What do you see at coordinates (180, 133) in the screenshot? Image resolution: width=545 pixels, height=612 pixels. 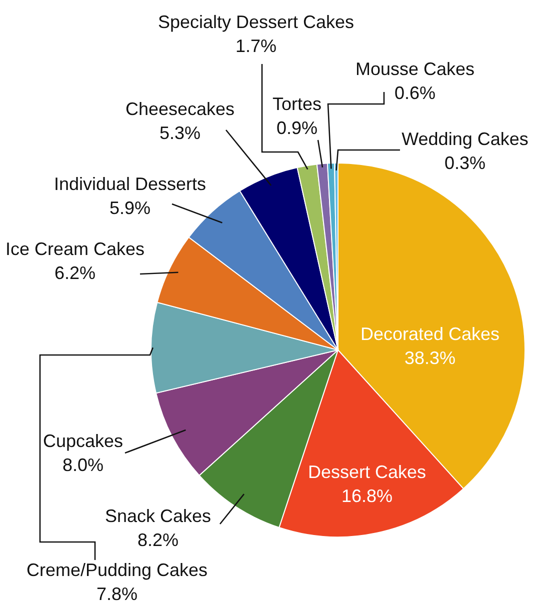 I see `data-label: 5.3%` at bounding box center [180, 133].